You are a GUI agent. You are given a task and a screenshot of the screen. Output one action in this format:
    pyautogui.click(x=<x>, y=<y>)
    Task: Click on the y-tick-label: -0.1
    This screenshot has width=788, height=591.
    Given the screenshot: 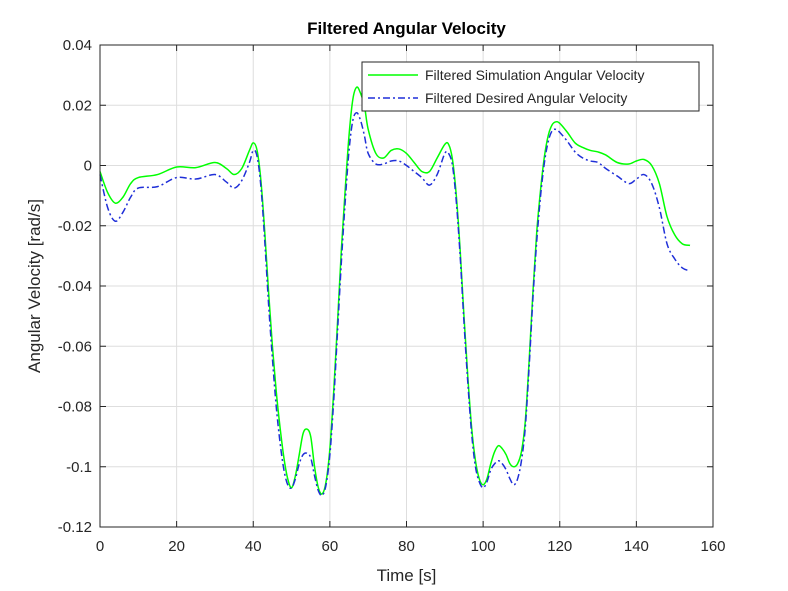 What is the action you would take?
    pyautogui.click(x=79, y=467)
    